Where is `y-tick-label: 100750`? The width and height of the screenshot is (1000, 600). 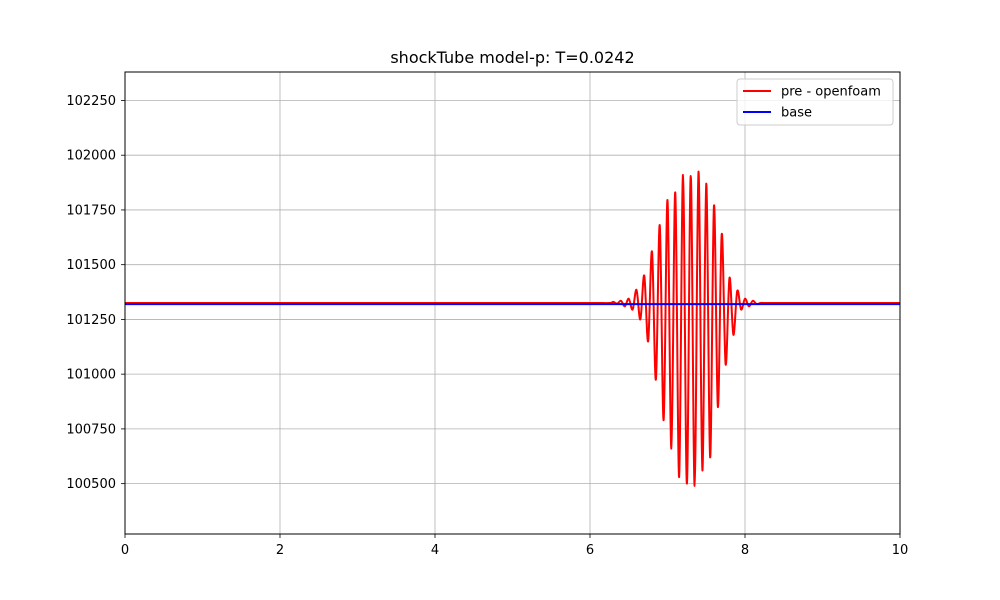
y-tick-label: 100750 is located at coordinates (91, 429).